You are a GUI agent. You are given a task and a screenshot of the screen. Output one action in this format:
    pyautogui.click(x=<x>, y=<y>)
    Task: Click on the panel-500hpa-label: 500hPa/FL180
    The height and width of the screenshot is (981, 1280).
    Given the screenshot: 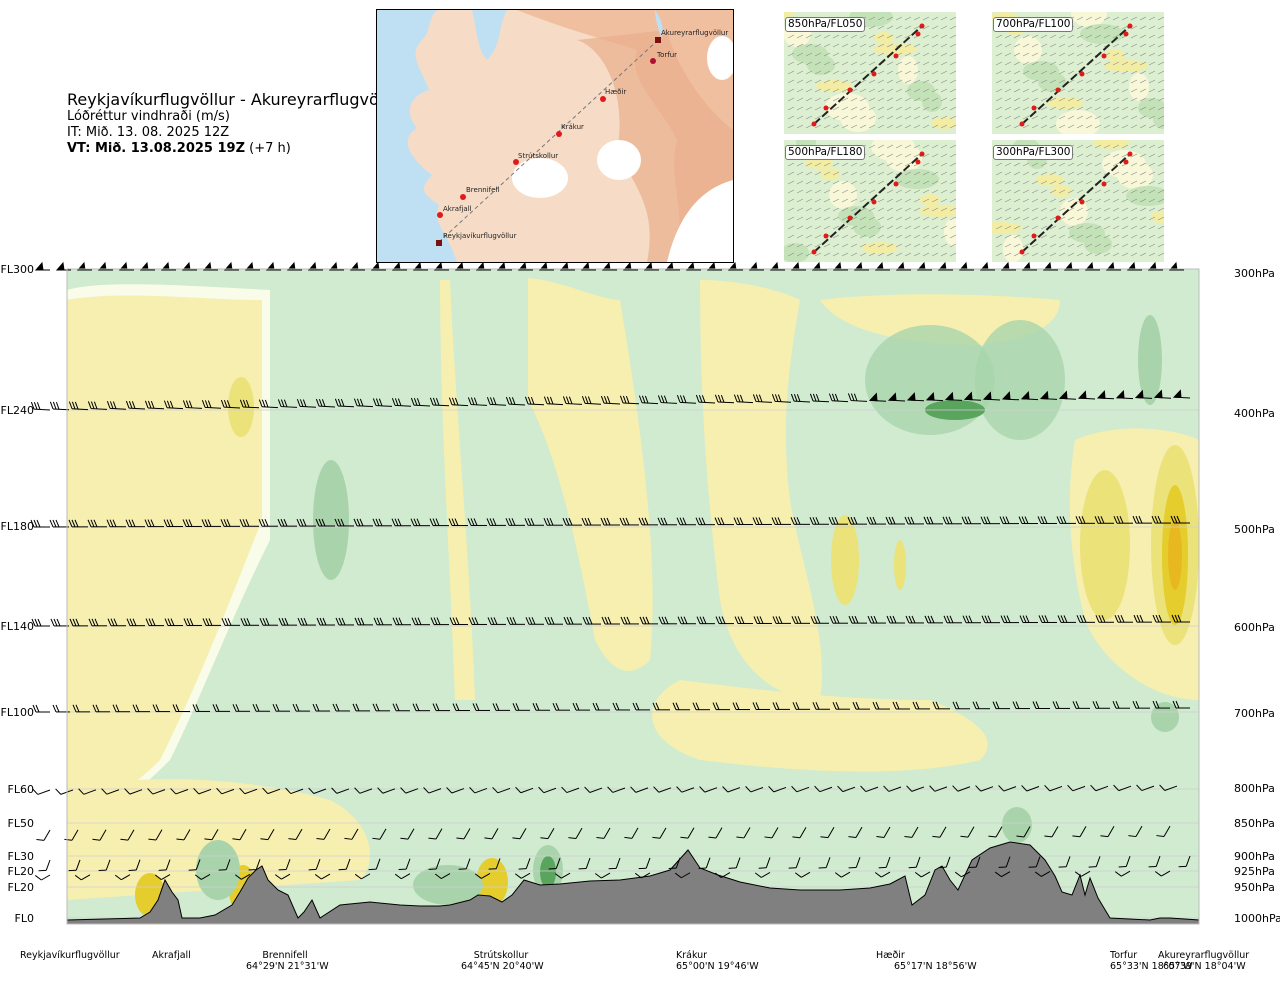 What is the action you would take?
    pyautogui.click(x=825, y=152)
    